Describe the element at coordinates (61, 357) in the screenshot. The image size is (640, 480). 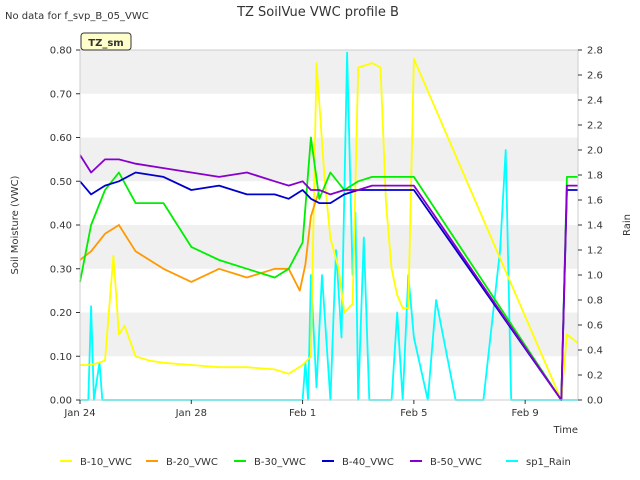
I see `y-tick-label: 0.10` at that location.